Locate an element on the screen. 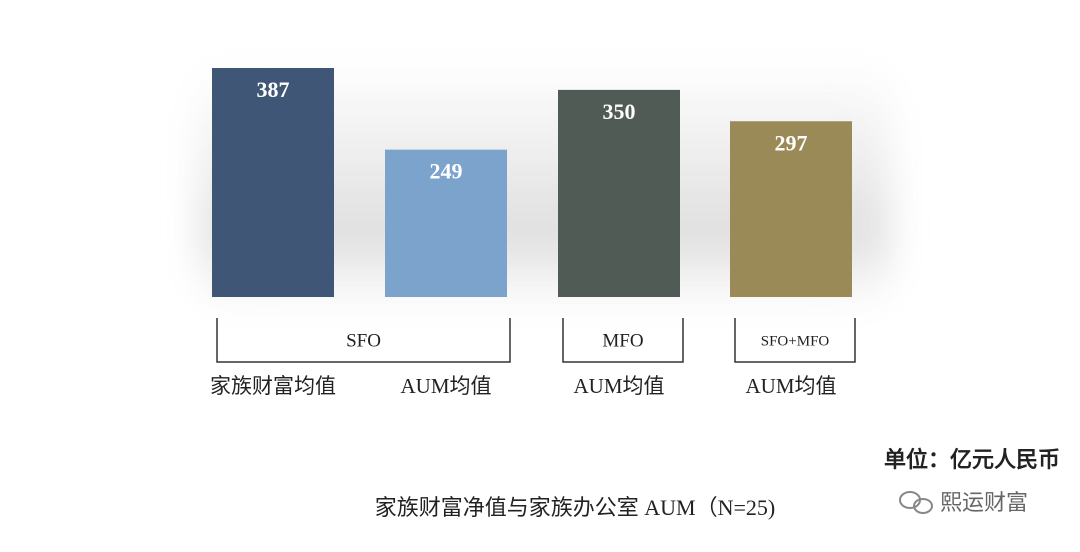  value-label: 387 is located at coordinates (273, 89).